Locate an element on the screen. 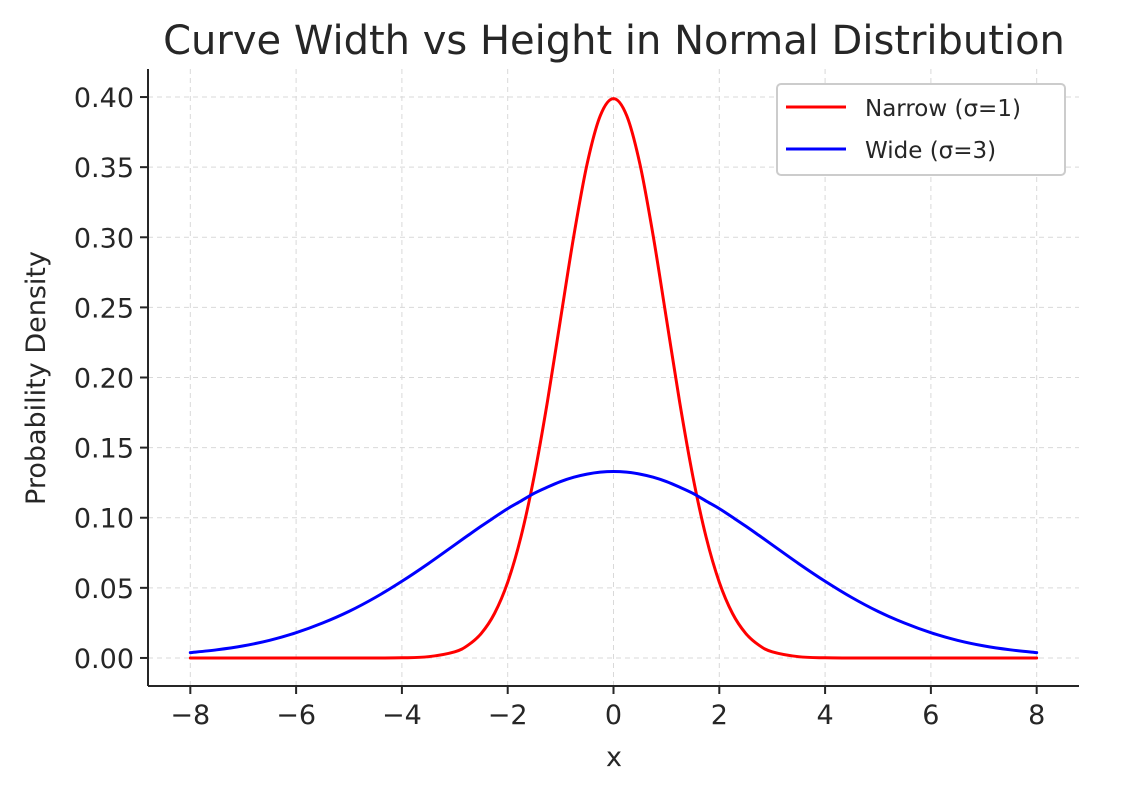 This screenshot has height=793, width=1135. x-tick-label: 0 is located at coordinates (613, 715).